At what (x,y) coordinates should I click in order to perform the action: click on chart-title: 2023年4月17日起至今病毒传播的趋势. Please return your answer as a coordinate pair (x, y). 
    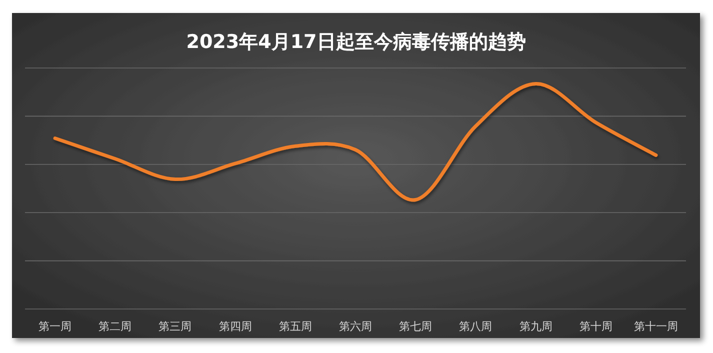
    Looking at the image, I should click on (356, 42).